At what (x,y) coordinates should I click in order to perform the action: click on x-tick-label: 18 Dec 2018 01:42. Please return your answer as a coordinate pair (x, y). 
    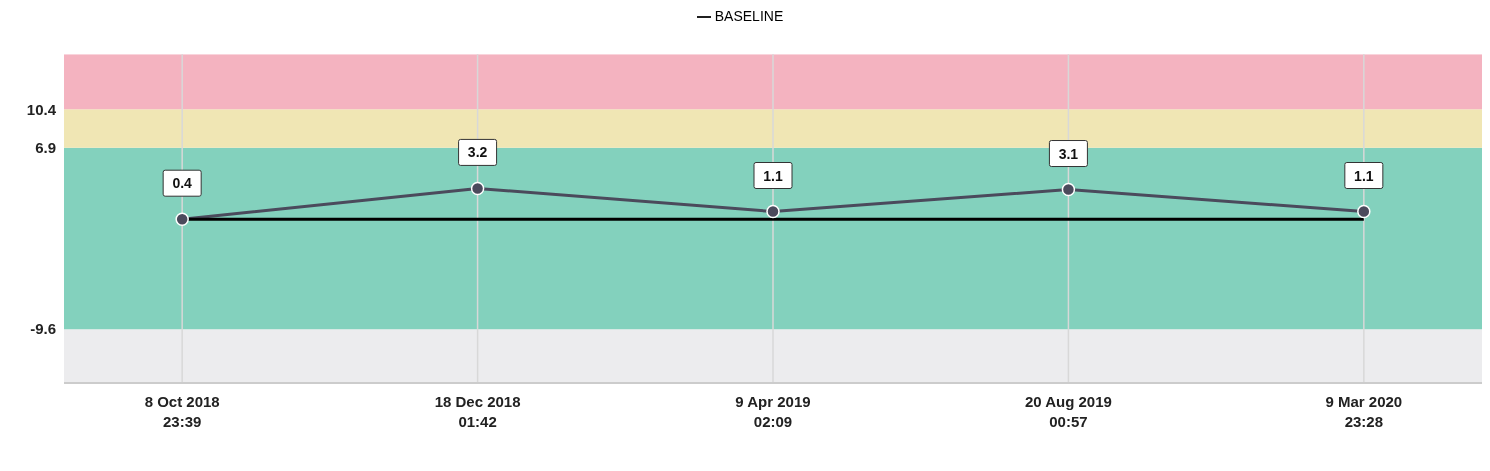
    Looking at the image, I should click on (477, 411).